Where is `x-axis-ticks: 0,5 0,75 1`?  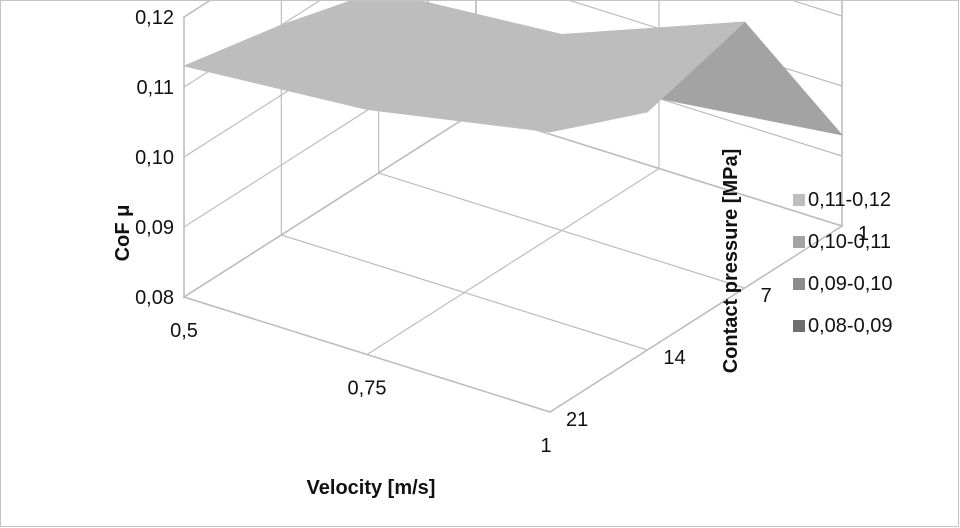
x-axis-ticks: 0,5 0,75 1 is located at coordinates (360, 388).